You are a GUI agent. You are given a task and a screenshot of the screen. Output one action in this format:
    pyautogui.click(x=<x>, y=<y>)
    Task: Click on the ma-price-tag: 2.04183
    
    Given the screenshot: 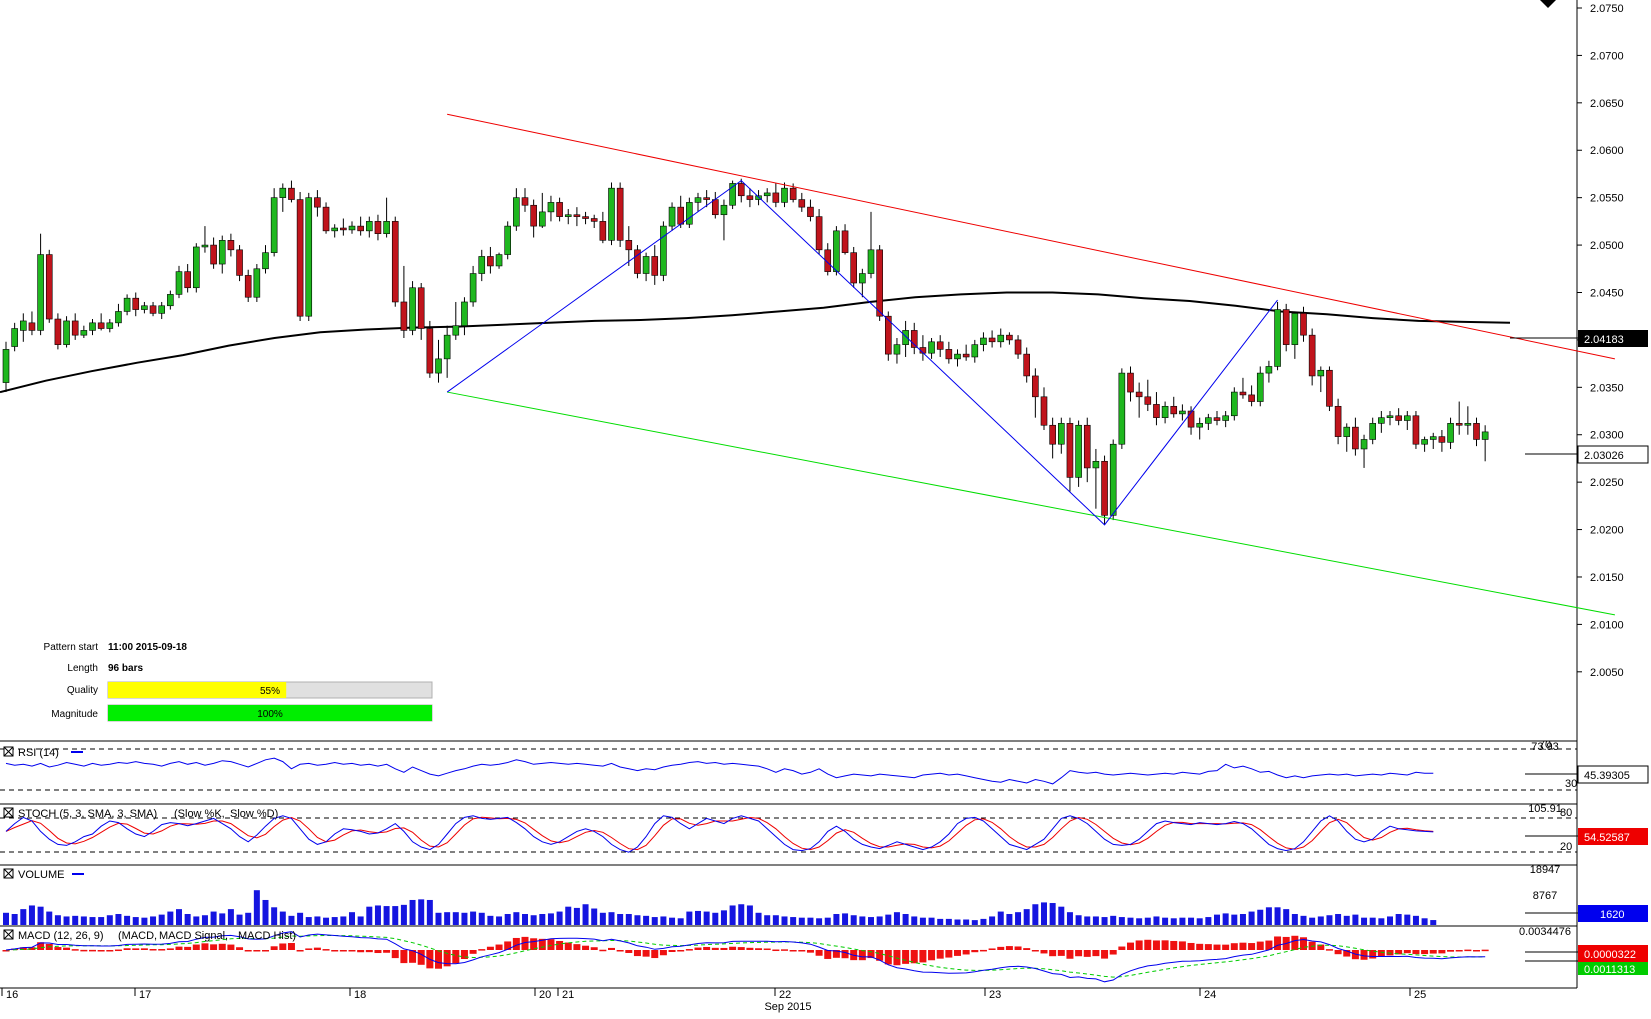 What is the action you would take?
    pyautogui.click(x=1579, y=338)
    